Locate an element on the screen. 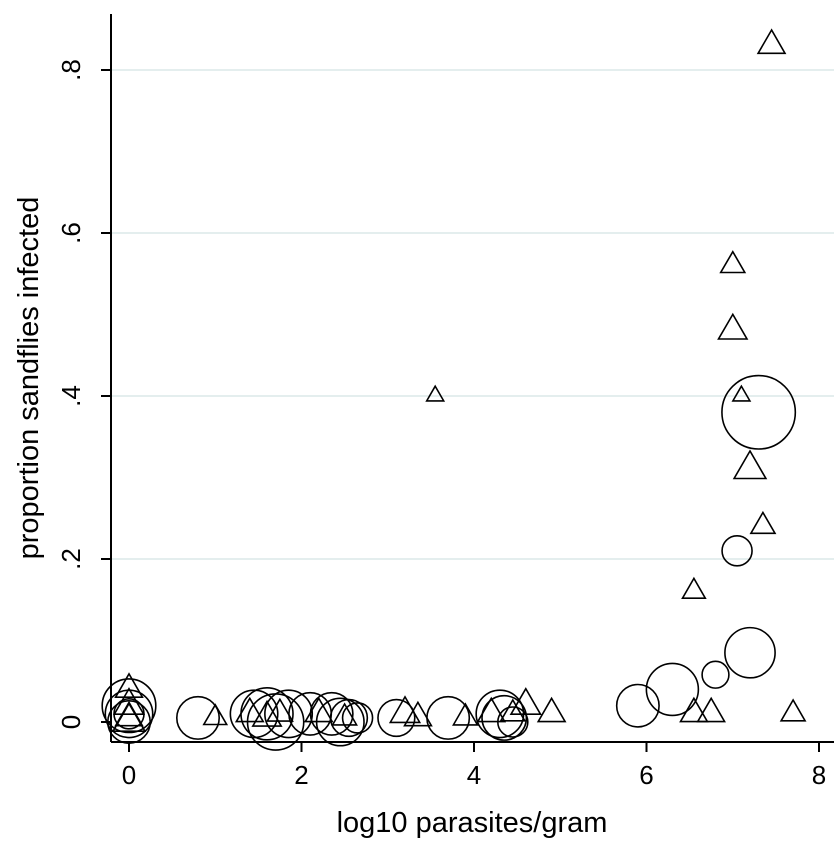  y-tick-label: .2 is located at coordinates (71, 559).